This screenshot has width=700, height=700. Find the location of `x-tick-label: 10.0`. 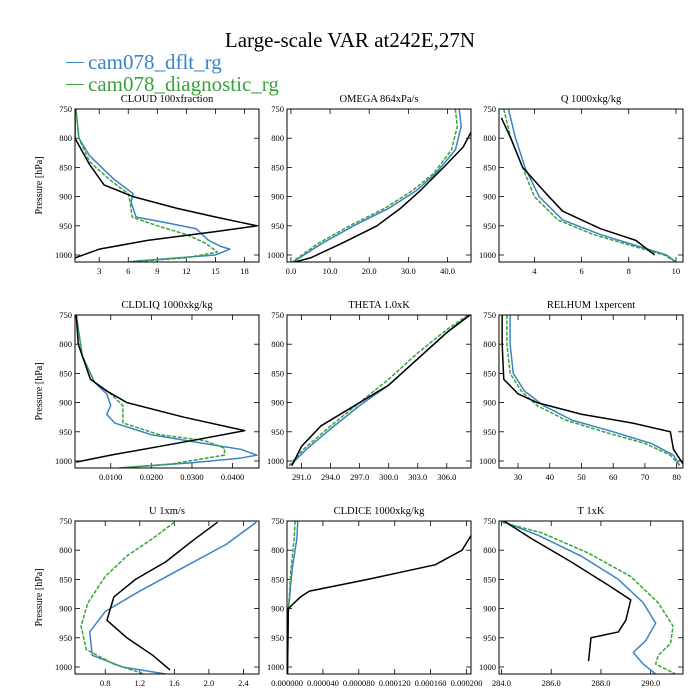

x-tick-label: 10.0 is located at coordinates (330, 271).